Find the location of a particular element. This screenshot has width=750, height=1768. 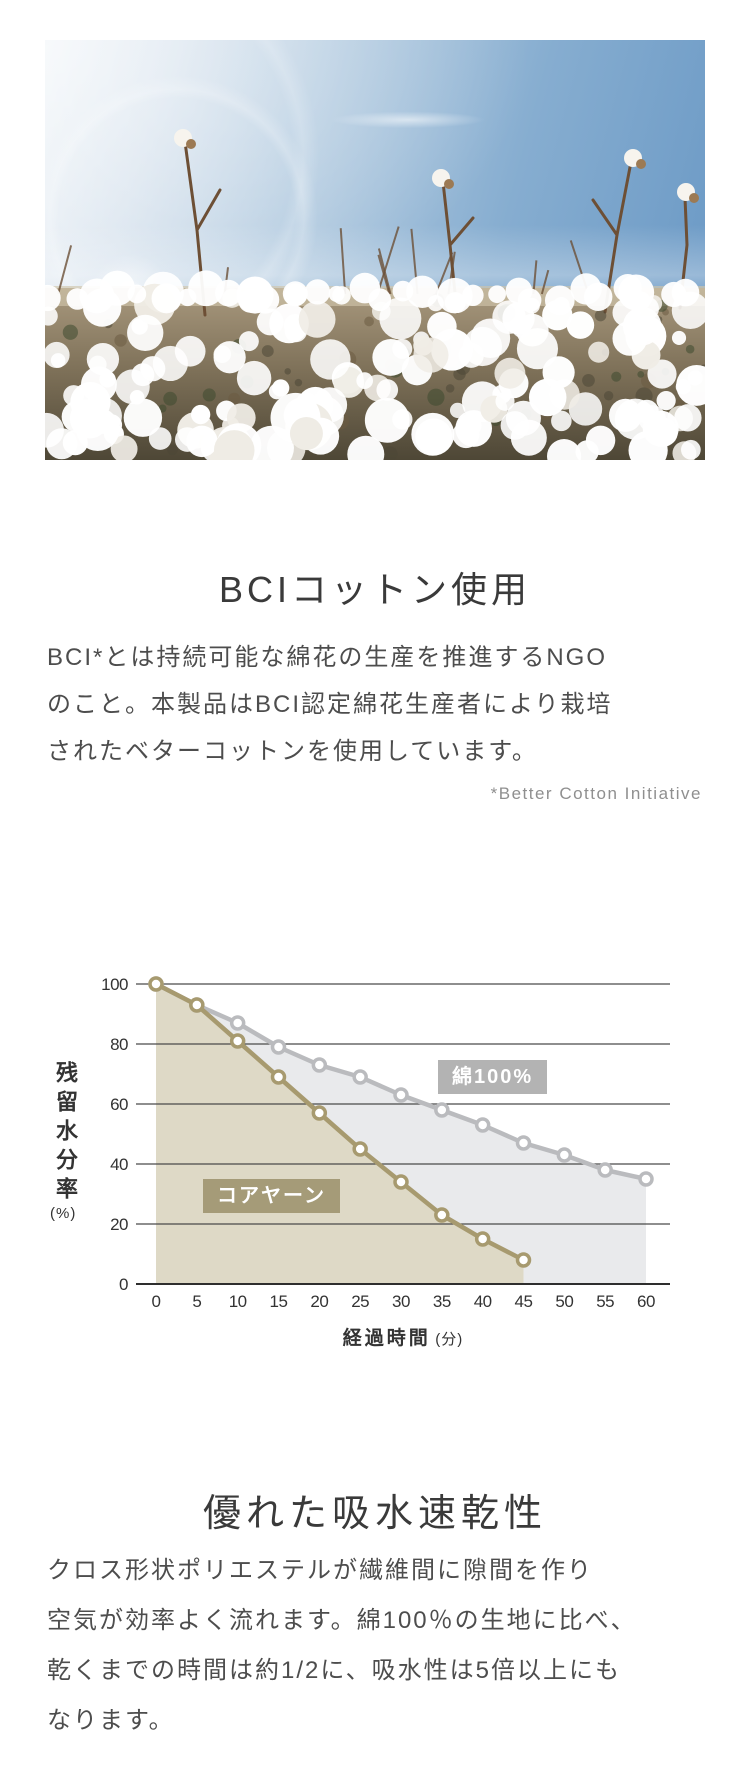

chart-canvas: 0 20 40 60 80 100 0 5 10 15 20 25 30 35 40 45 50 55 60 is located at coordinates (385, 1143).